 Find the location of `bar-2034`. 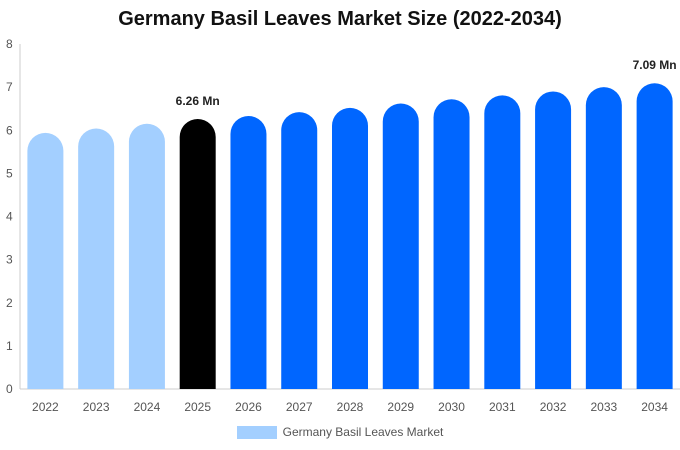

bar-2034 is located at coordinates (654, 236).